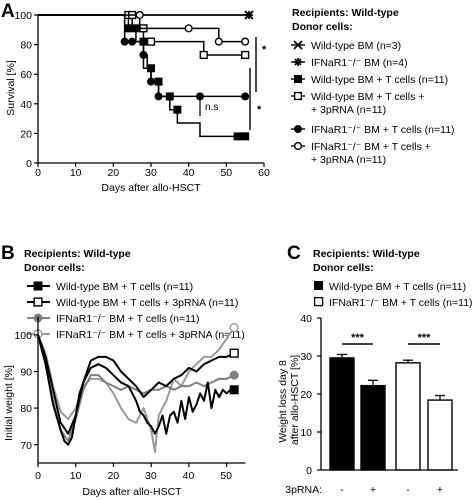 The image size is (474, 500). Describe the element at coordinates (391, 490) in the screenshot. I see `panel-c-category-labels: - + - +` at that location.